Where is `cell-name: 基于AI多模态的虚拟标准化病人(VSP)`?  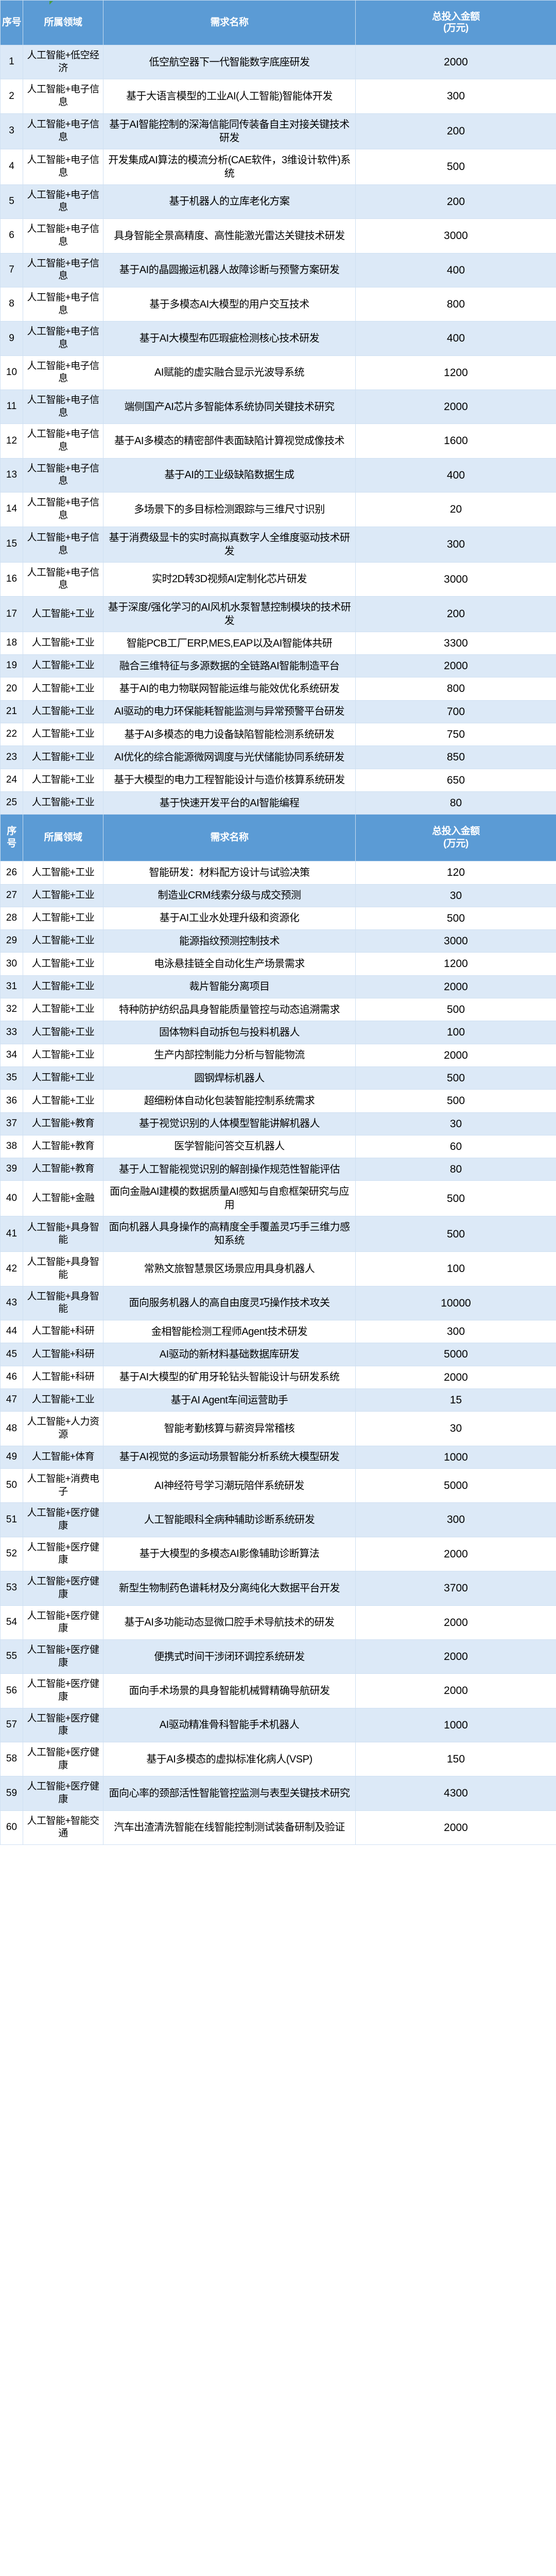 cell-name: 基于AI多模态的虚拟标准化病人(VSP) is located at coordinates (229, 1759).